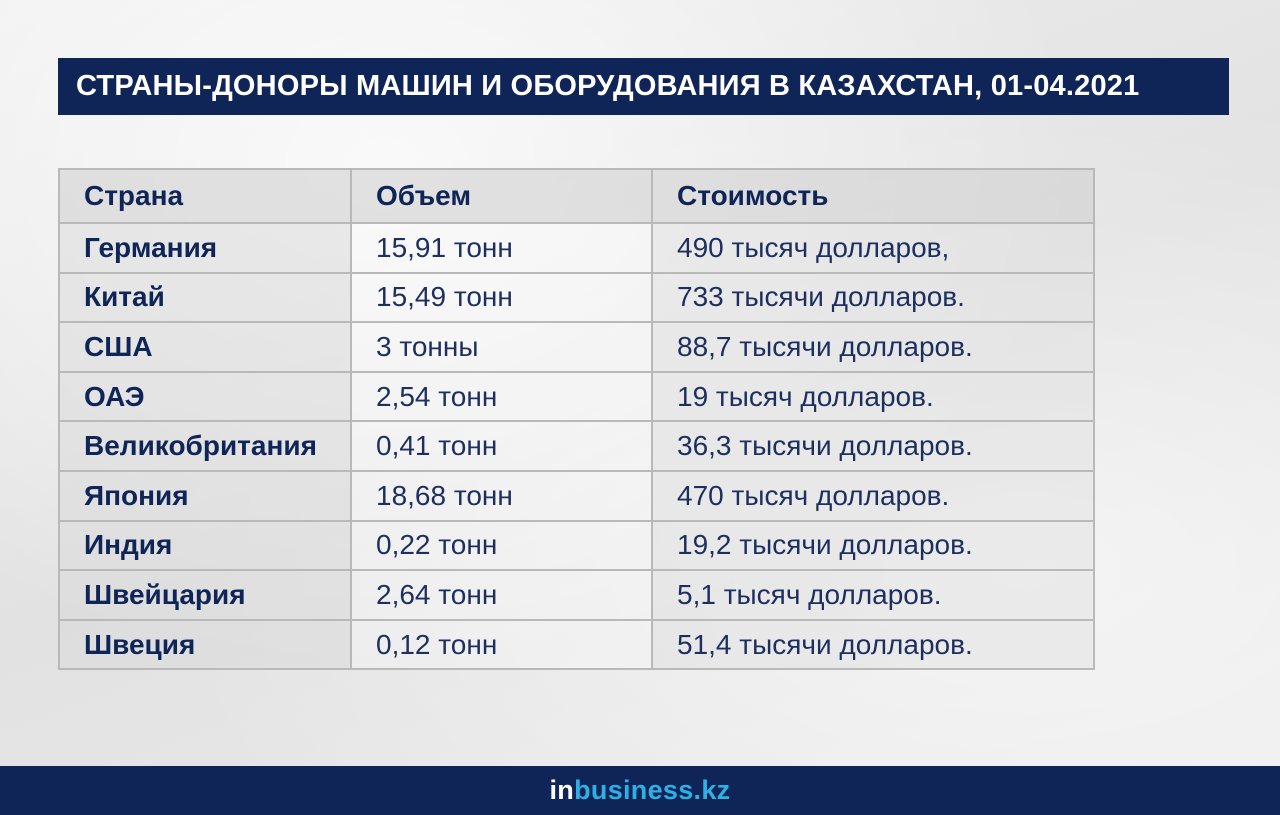 The width and height of the screenshot is (1280, 815). I want to click on column-header-volume: Объем, so click(501, 196).